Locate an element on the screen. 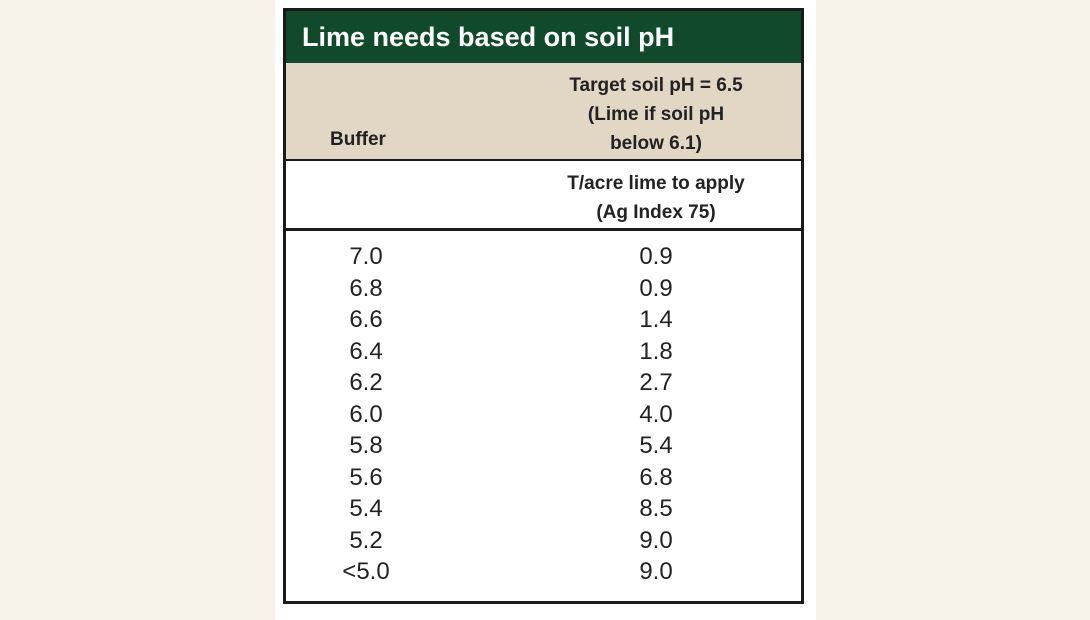 The image size is (1090, 620). target-header-line: (Lime if soil pH is located at coordinates (656, 114).